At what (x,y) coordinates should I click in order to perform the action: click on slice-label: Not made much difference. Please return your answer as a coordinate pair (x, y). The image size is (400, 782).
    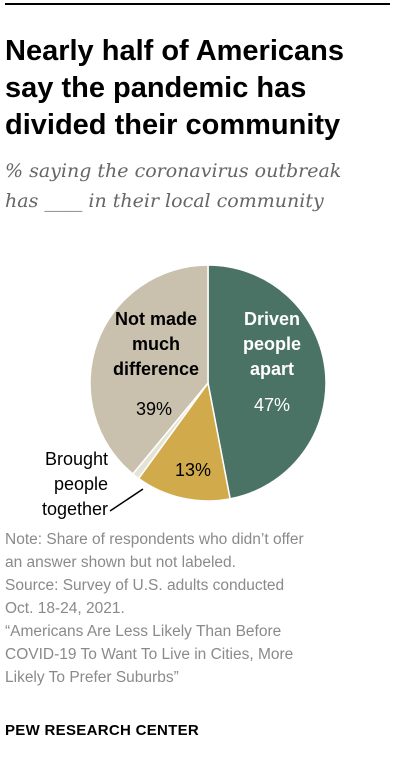
    Looking at the image, I should click on (156, 344).